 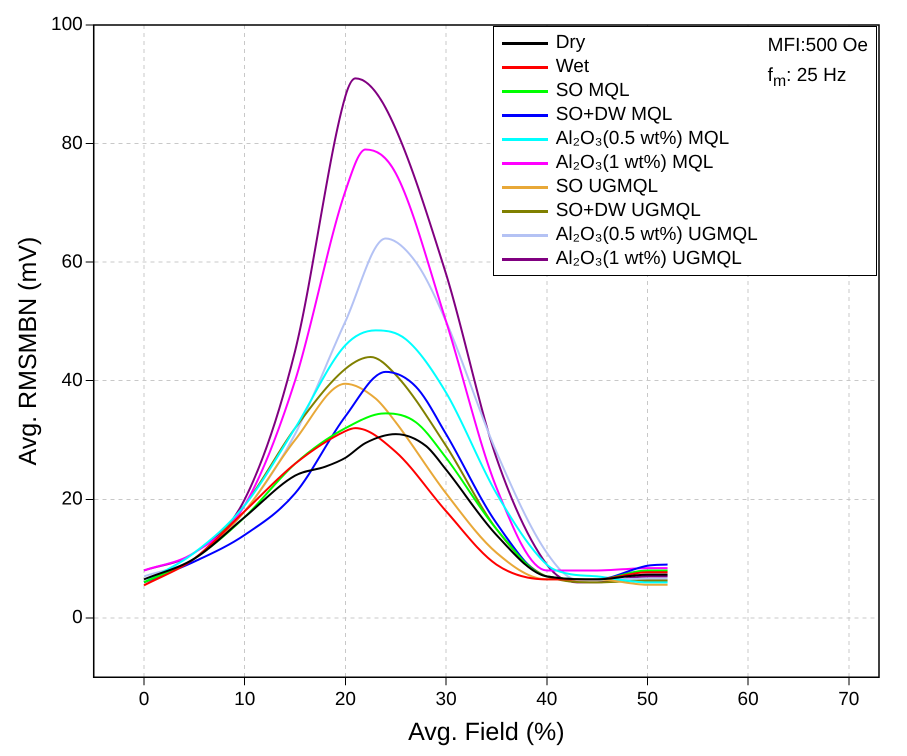 What do you see at coordinates (748, 699) in the screenshot?
I see `x-tick-label: 60` at bounding box center [748, 699].